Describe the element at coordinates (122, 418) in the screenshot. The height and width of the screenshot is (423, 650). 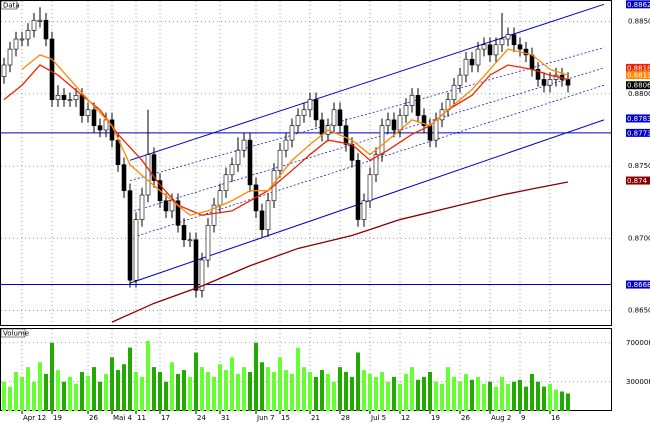
I see `x-tick-label: Mai 4` at that location.